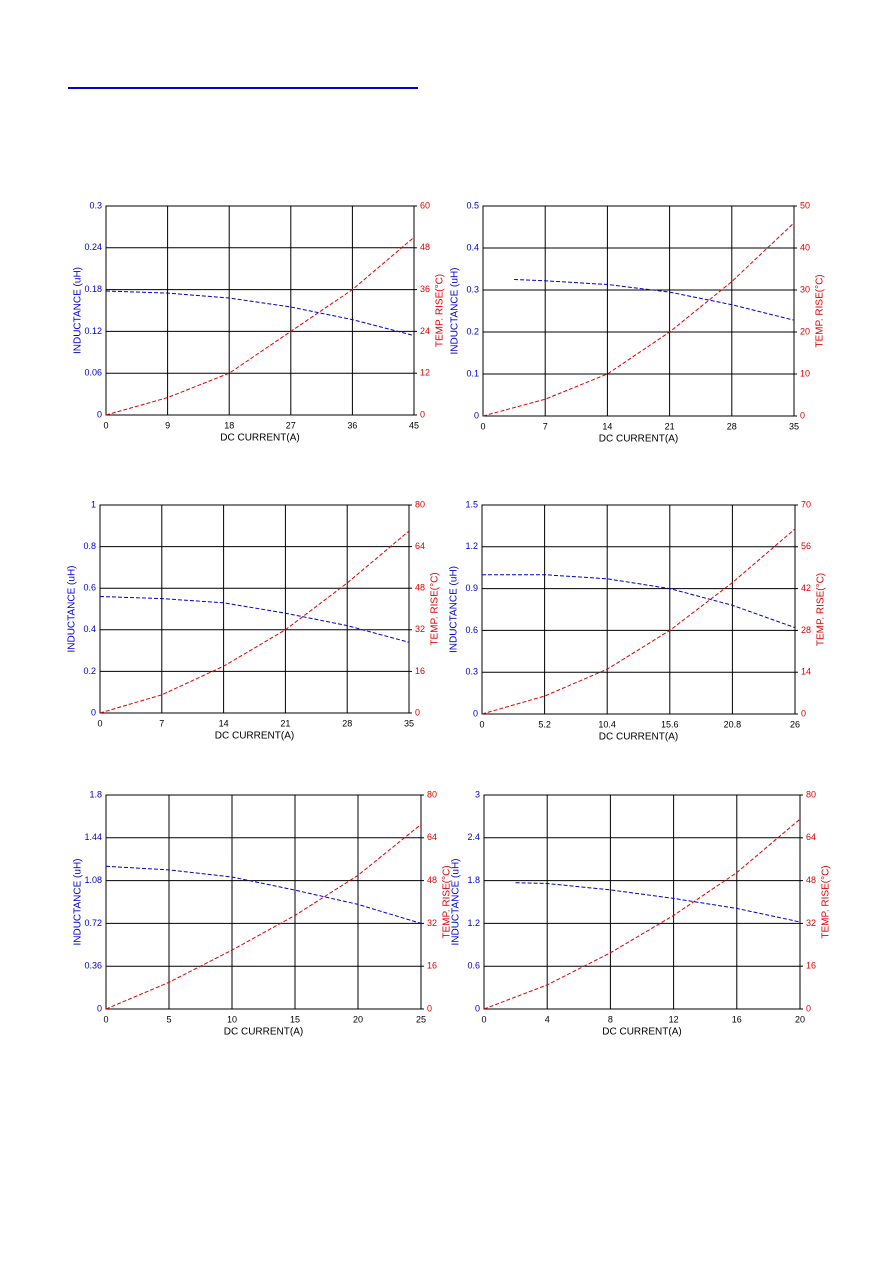  I want to click on y2-tick-label: 70, so click(806, 504).